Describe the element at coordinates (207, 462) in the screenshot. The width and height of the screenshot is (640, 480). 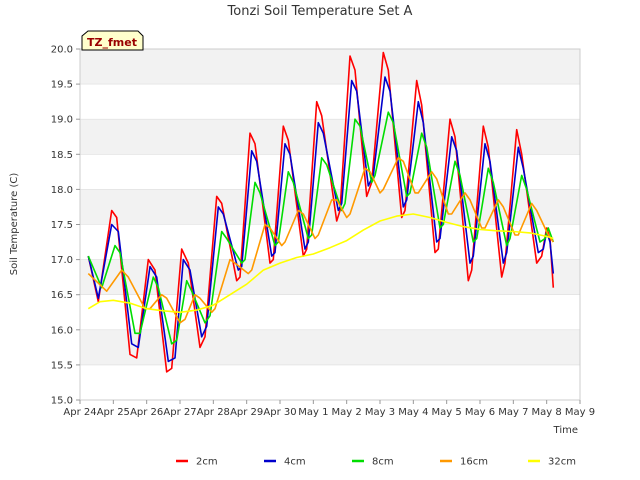
I see `legend-label-2cm: 2cm` at that location.